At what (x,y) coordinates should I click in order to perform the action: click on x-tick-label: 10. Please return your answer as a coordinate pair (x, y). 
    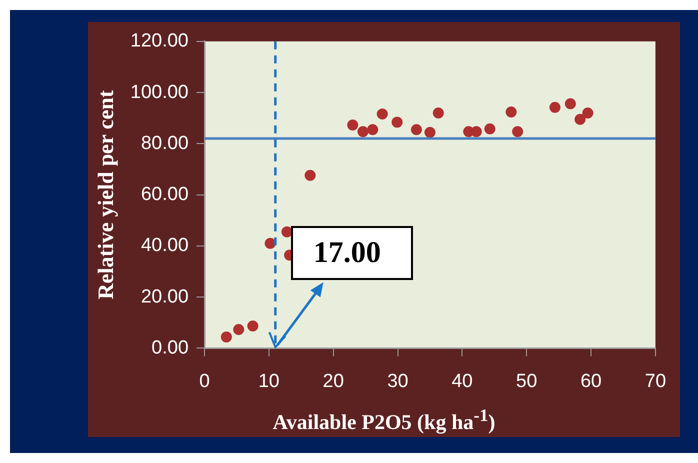
    Looking at the image, I should click on (269, 381).